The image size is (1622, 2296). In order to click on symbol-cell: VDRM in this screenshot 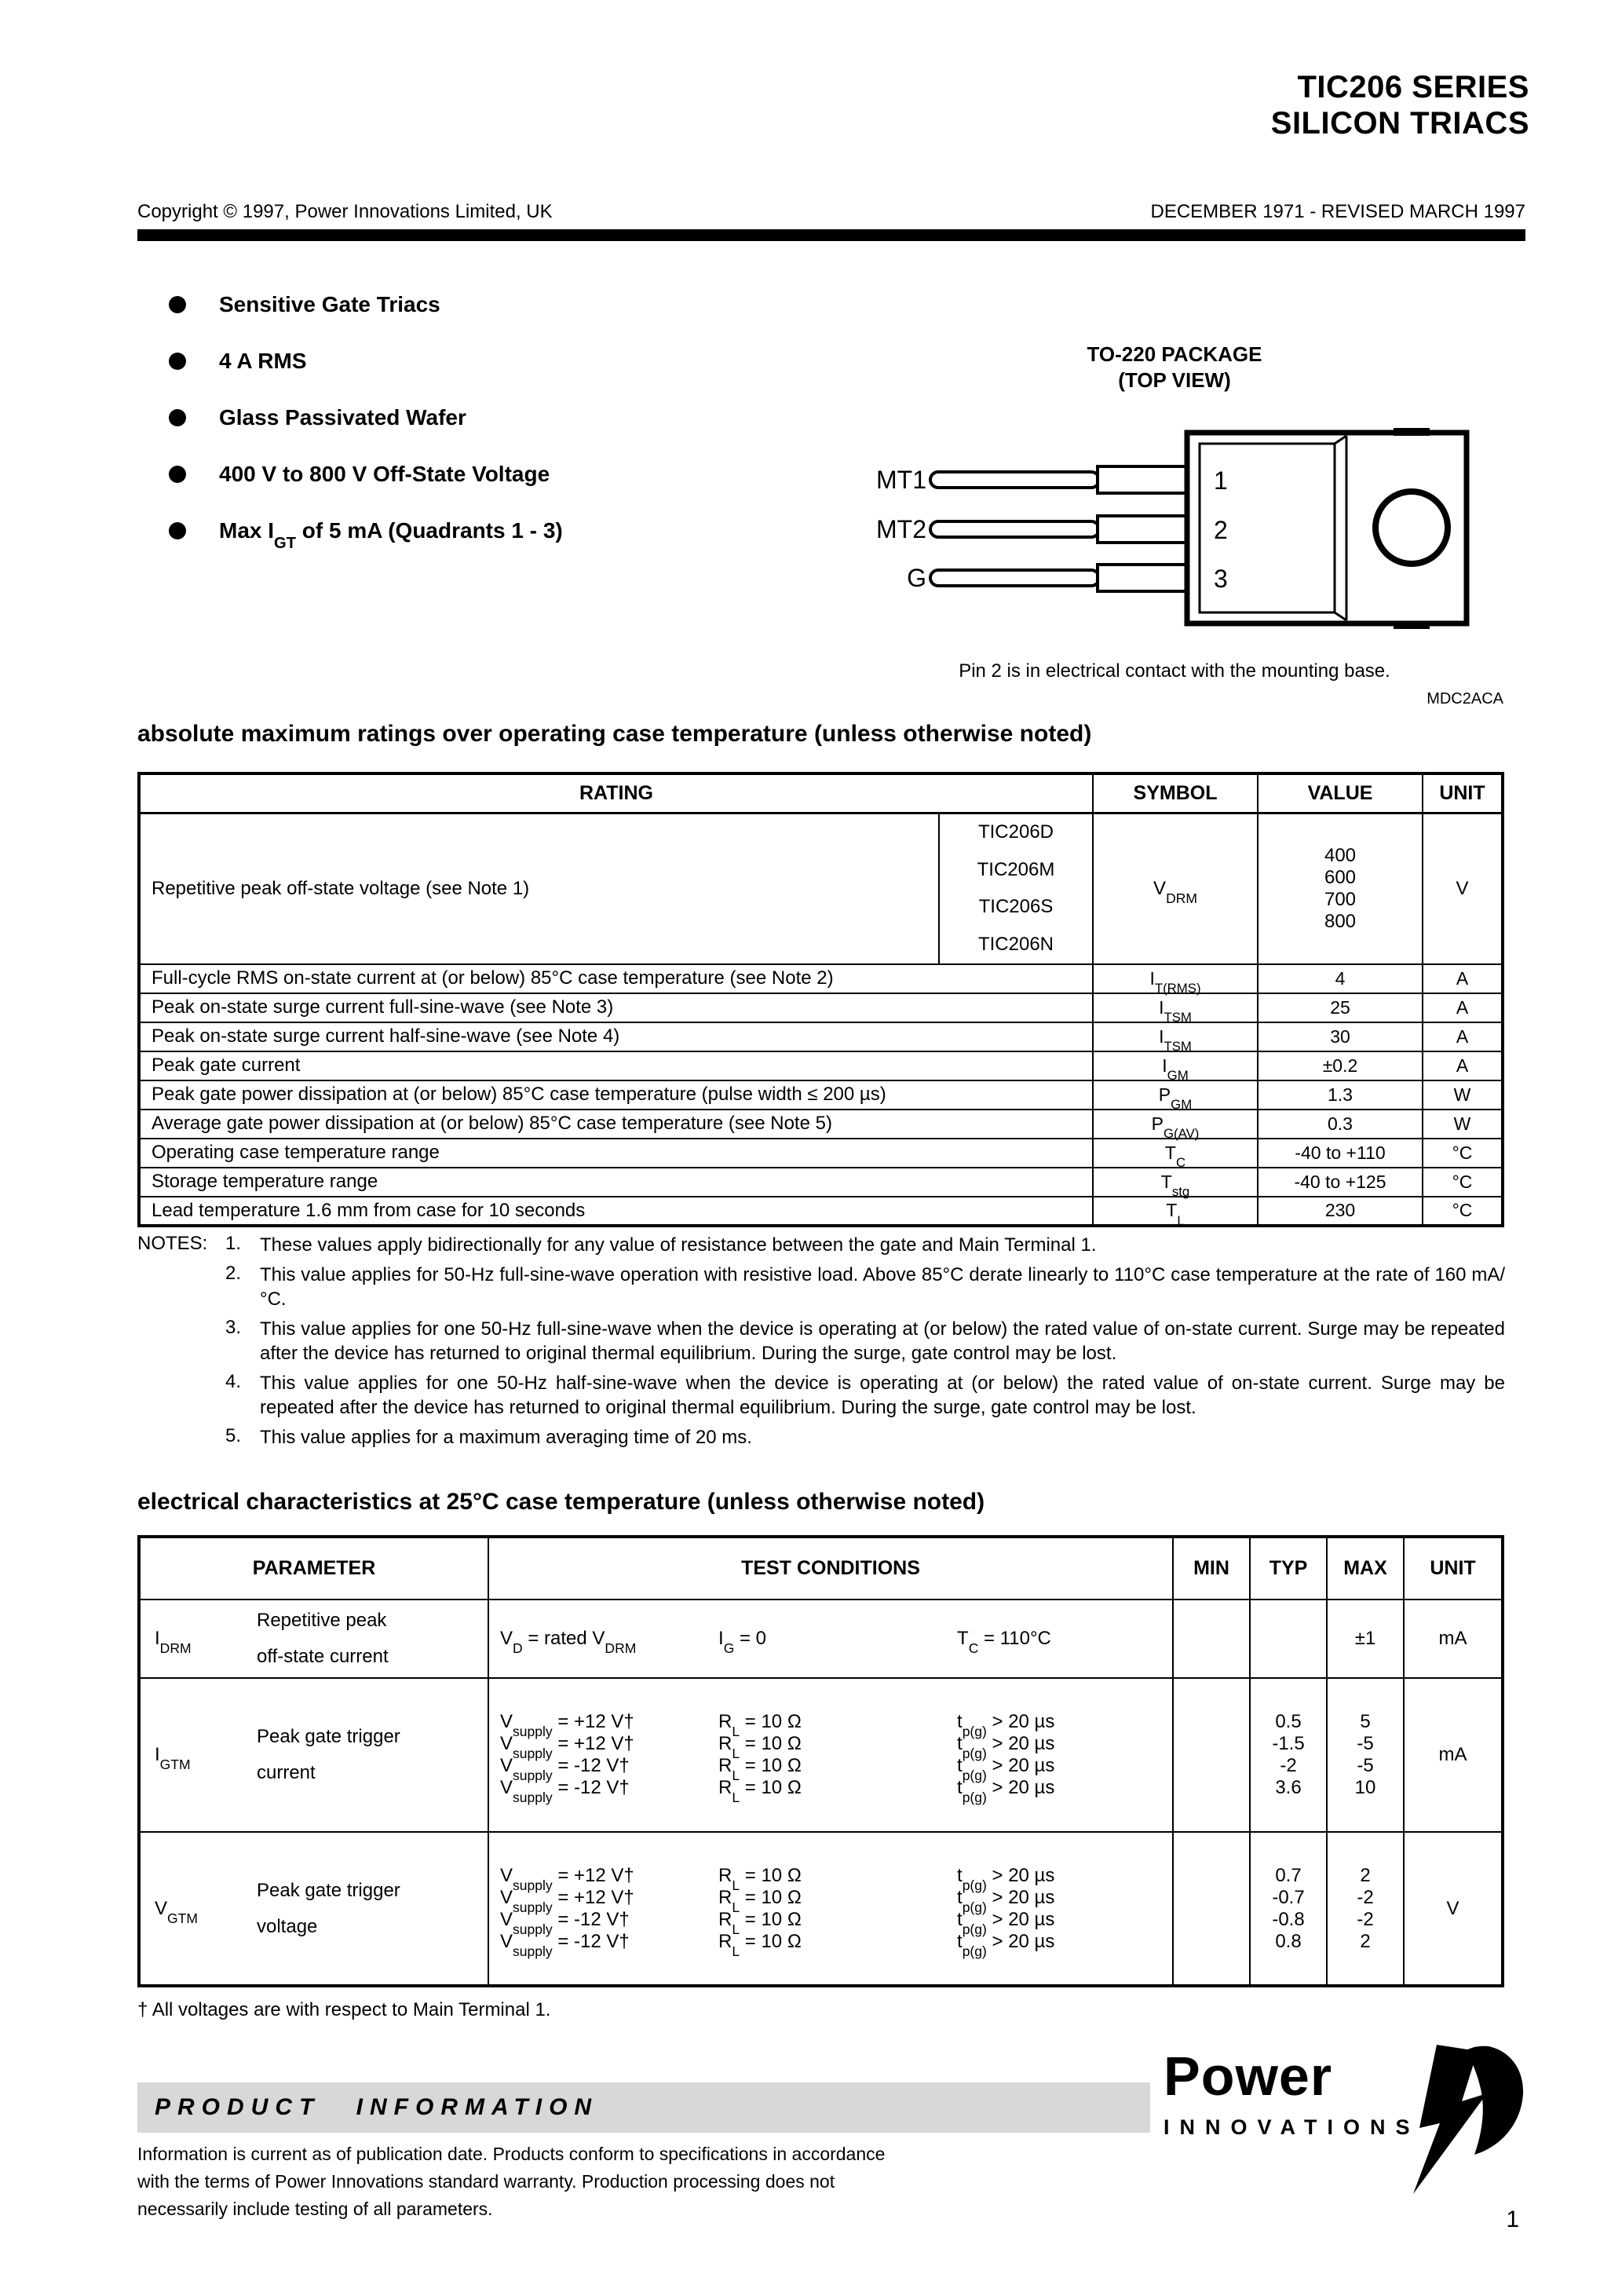, I will do `click(1175, 889)`.